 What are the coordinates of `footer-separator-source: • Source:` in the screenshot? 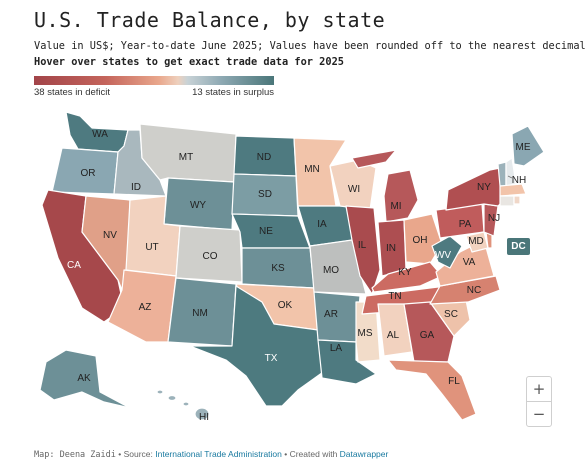 It's located at (135, 454).